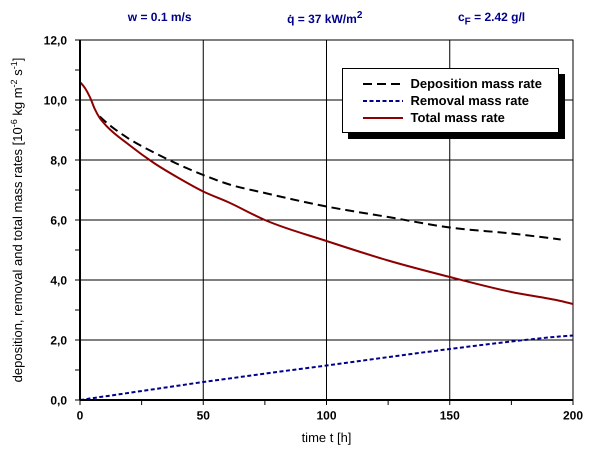 This screenshot has width=589, height=454. What do you see at coordinates (59, 340) in the screenshot?
I see `y-tick-label: 2,0` at bounding box center [59, 340].